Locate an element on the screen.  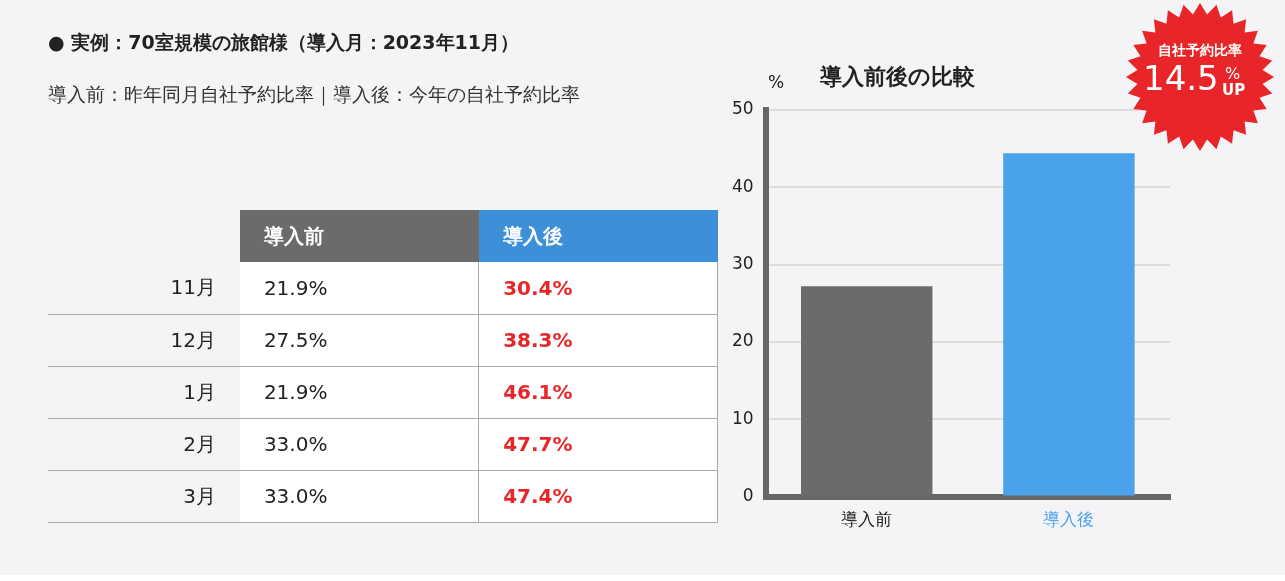
text: UP is located at coordinates (1234, 90).